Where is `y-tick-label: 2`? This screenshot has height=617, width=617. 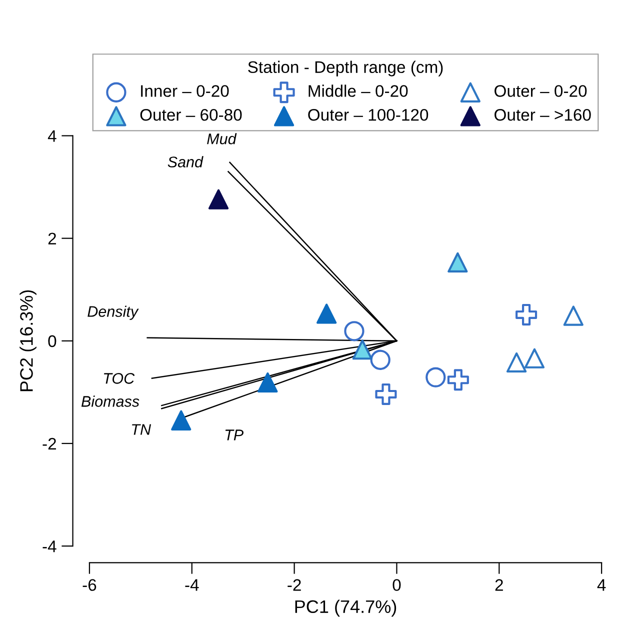 y-tick-label: 2 is located at coordinates (52, 238).